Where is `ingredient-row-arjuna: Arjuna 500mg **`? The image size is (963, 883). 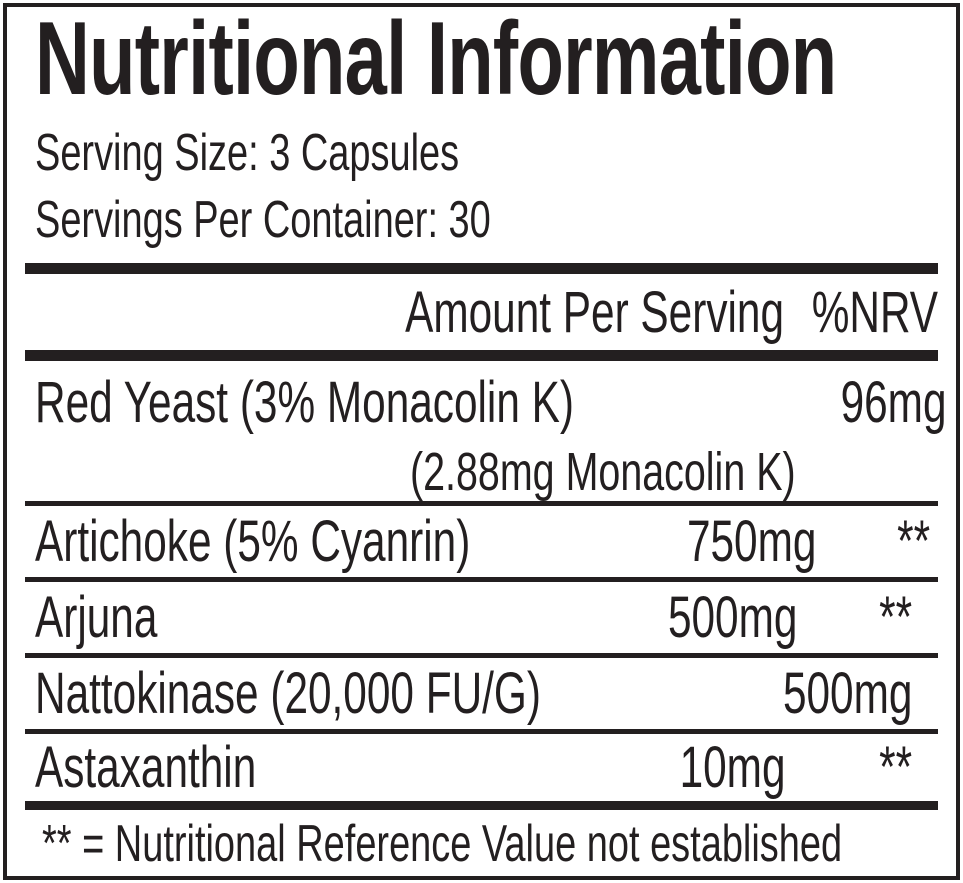
ingredient-row-arjuna: Arjuna 500mg ** is located at coordinates (481, 617).